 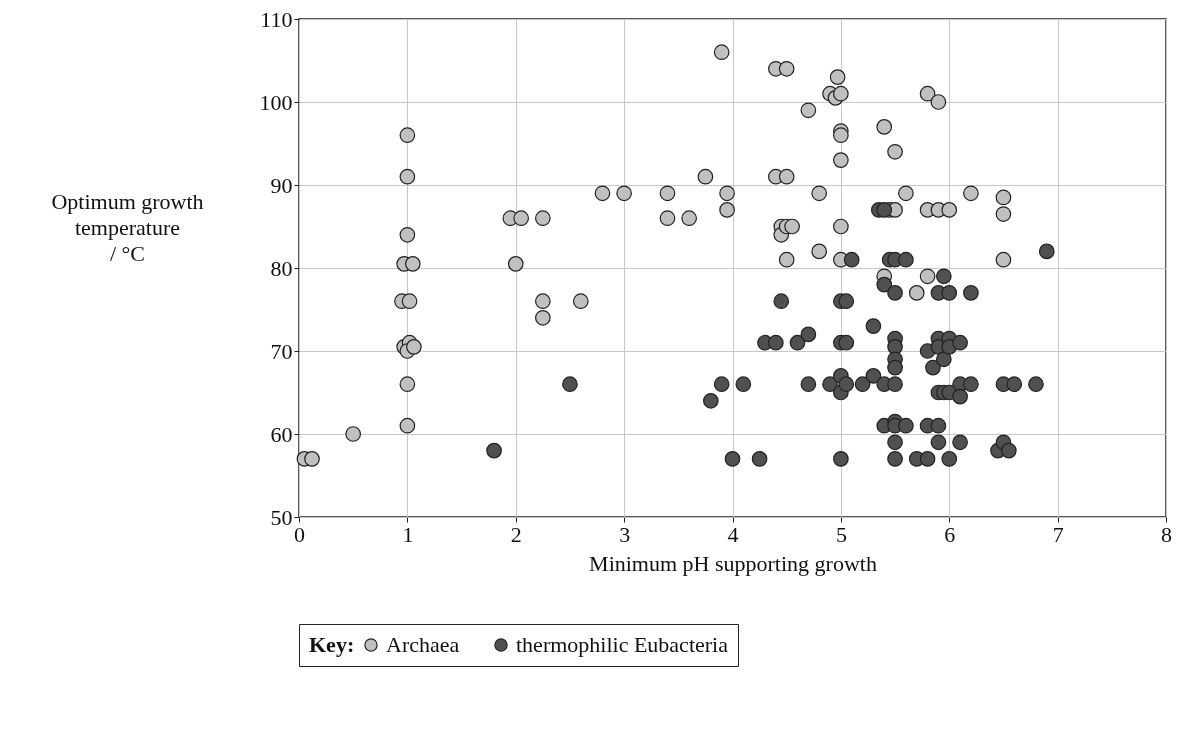 I want to click on x-tick-label: 8, so click(x=1166, y=534).